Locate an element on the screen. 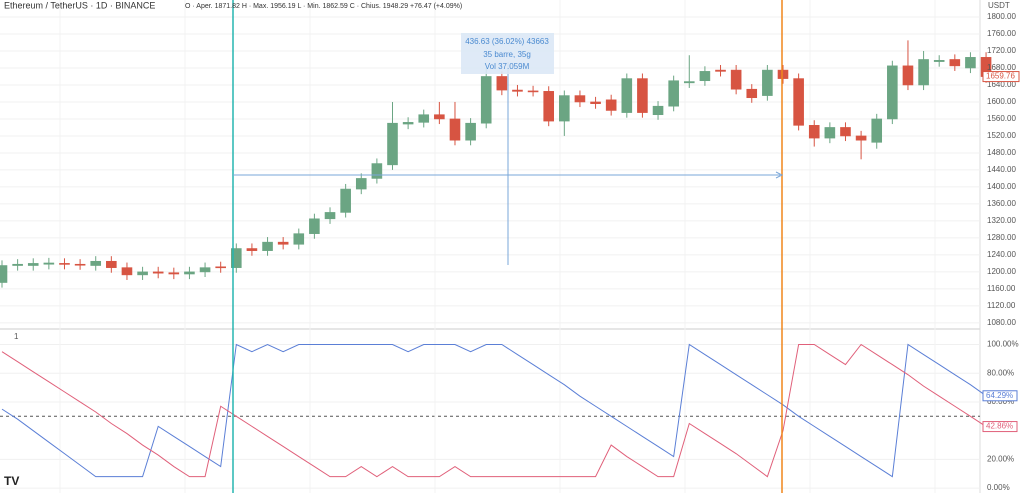 Image resolution: width=1024 pixels, height=493 pixels. y-tick-label: 1240.00 is located at coordinates (1001, 254).